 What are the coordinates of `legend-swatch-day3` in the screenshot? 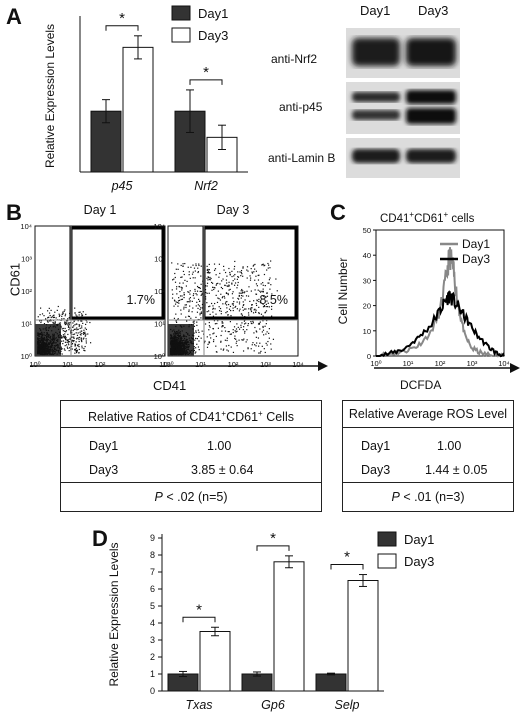 It's located at (181, 35).